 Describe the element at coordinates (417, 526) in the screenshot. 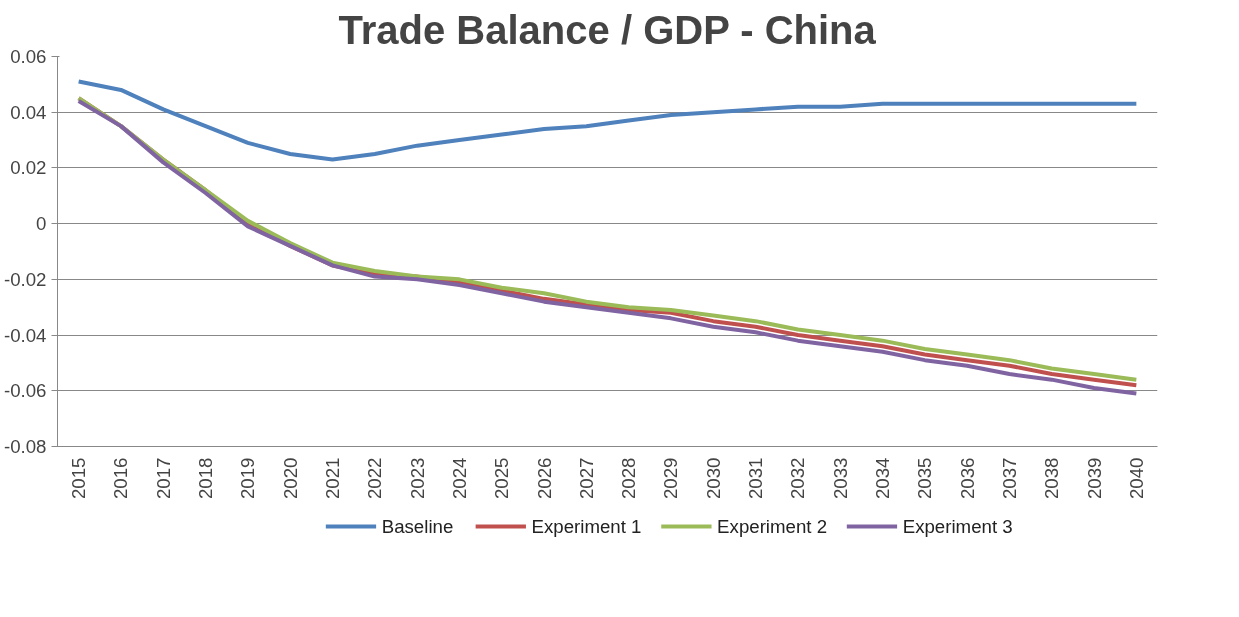

I see `legend-label: Baseline` at that location.